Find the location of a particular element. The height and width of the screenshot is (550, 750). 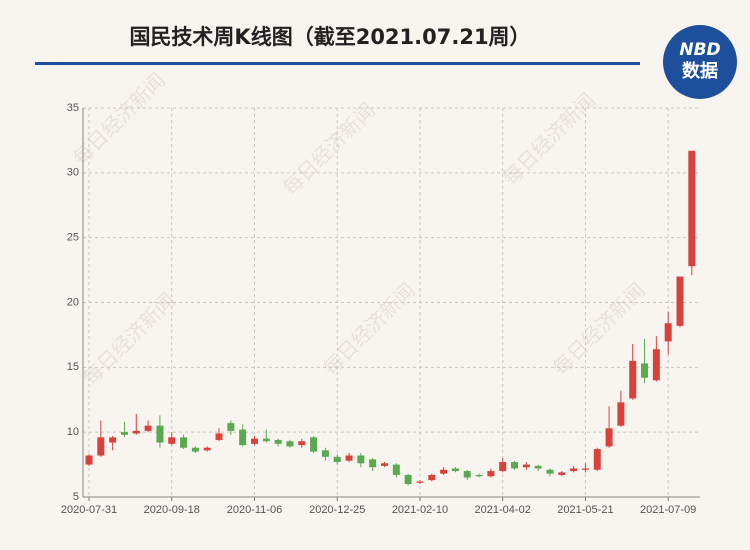

y-tick-label: 5 is located at coordinates (76, 497).